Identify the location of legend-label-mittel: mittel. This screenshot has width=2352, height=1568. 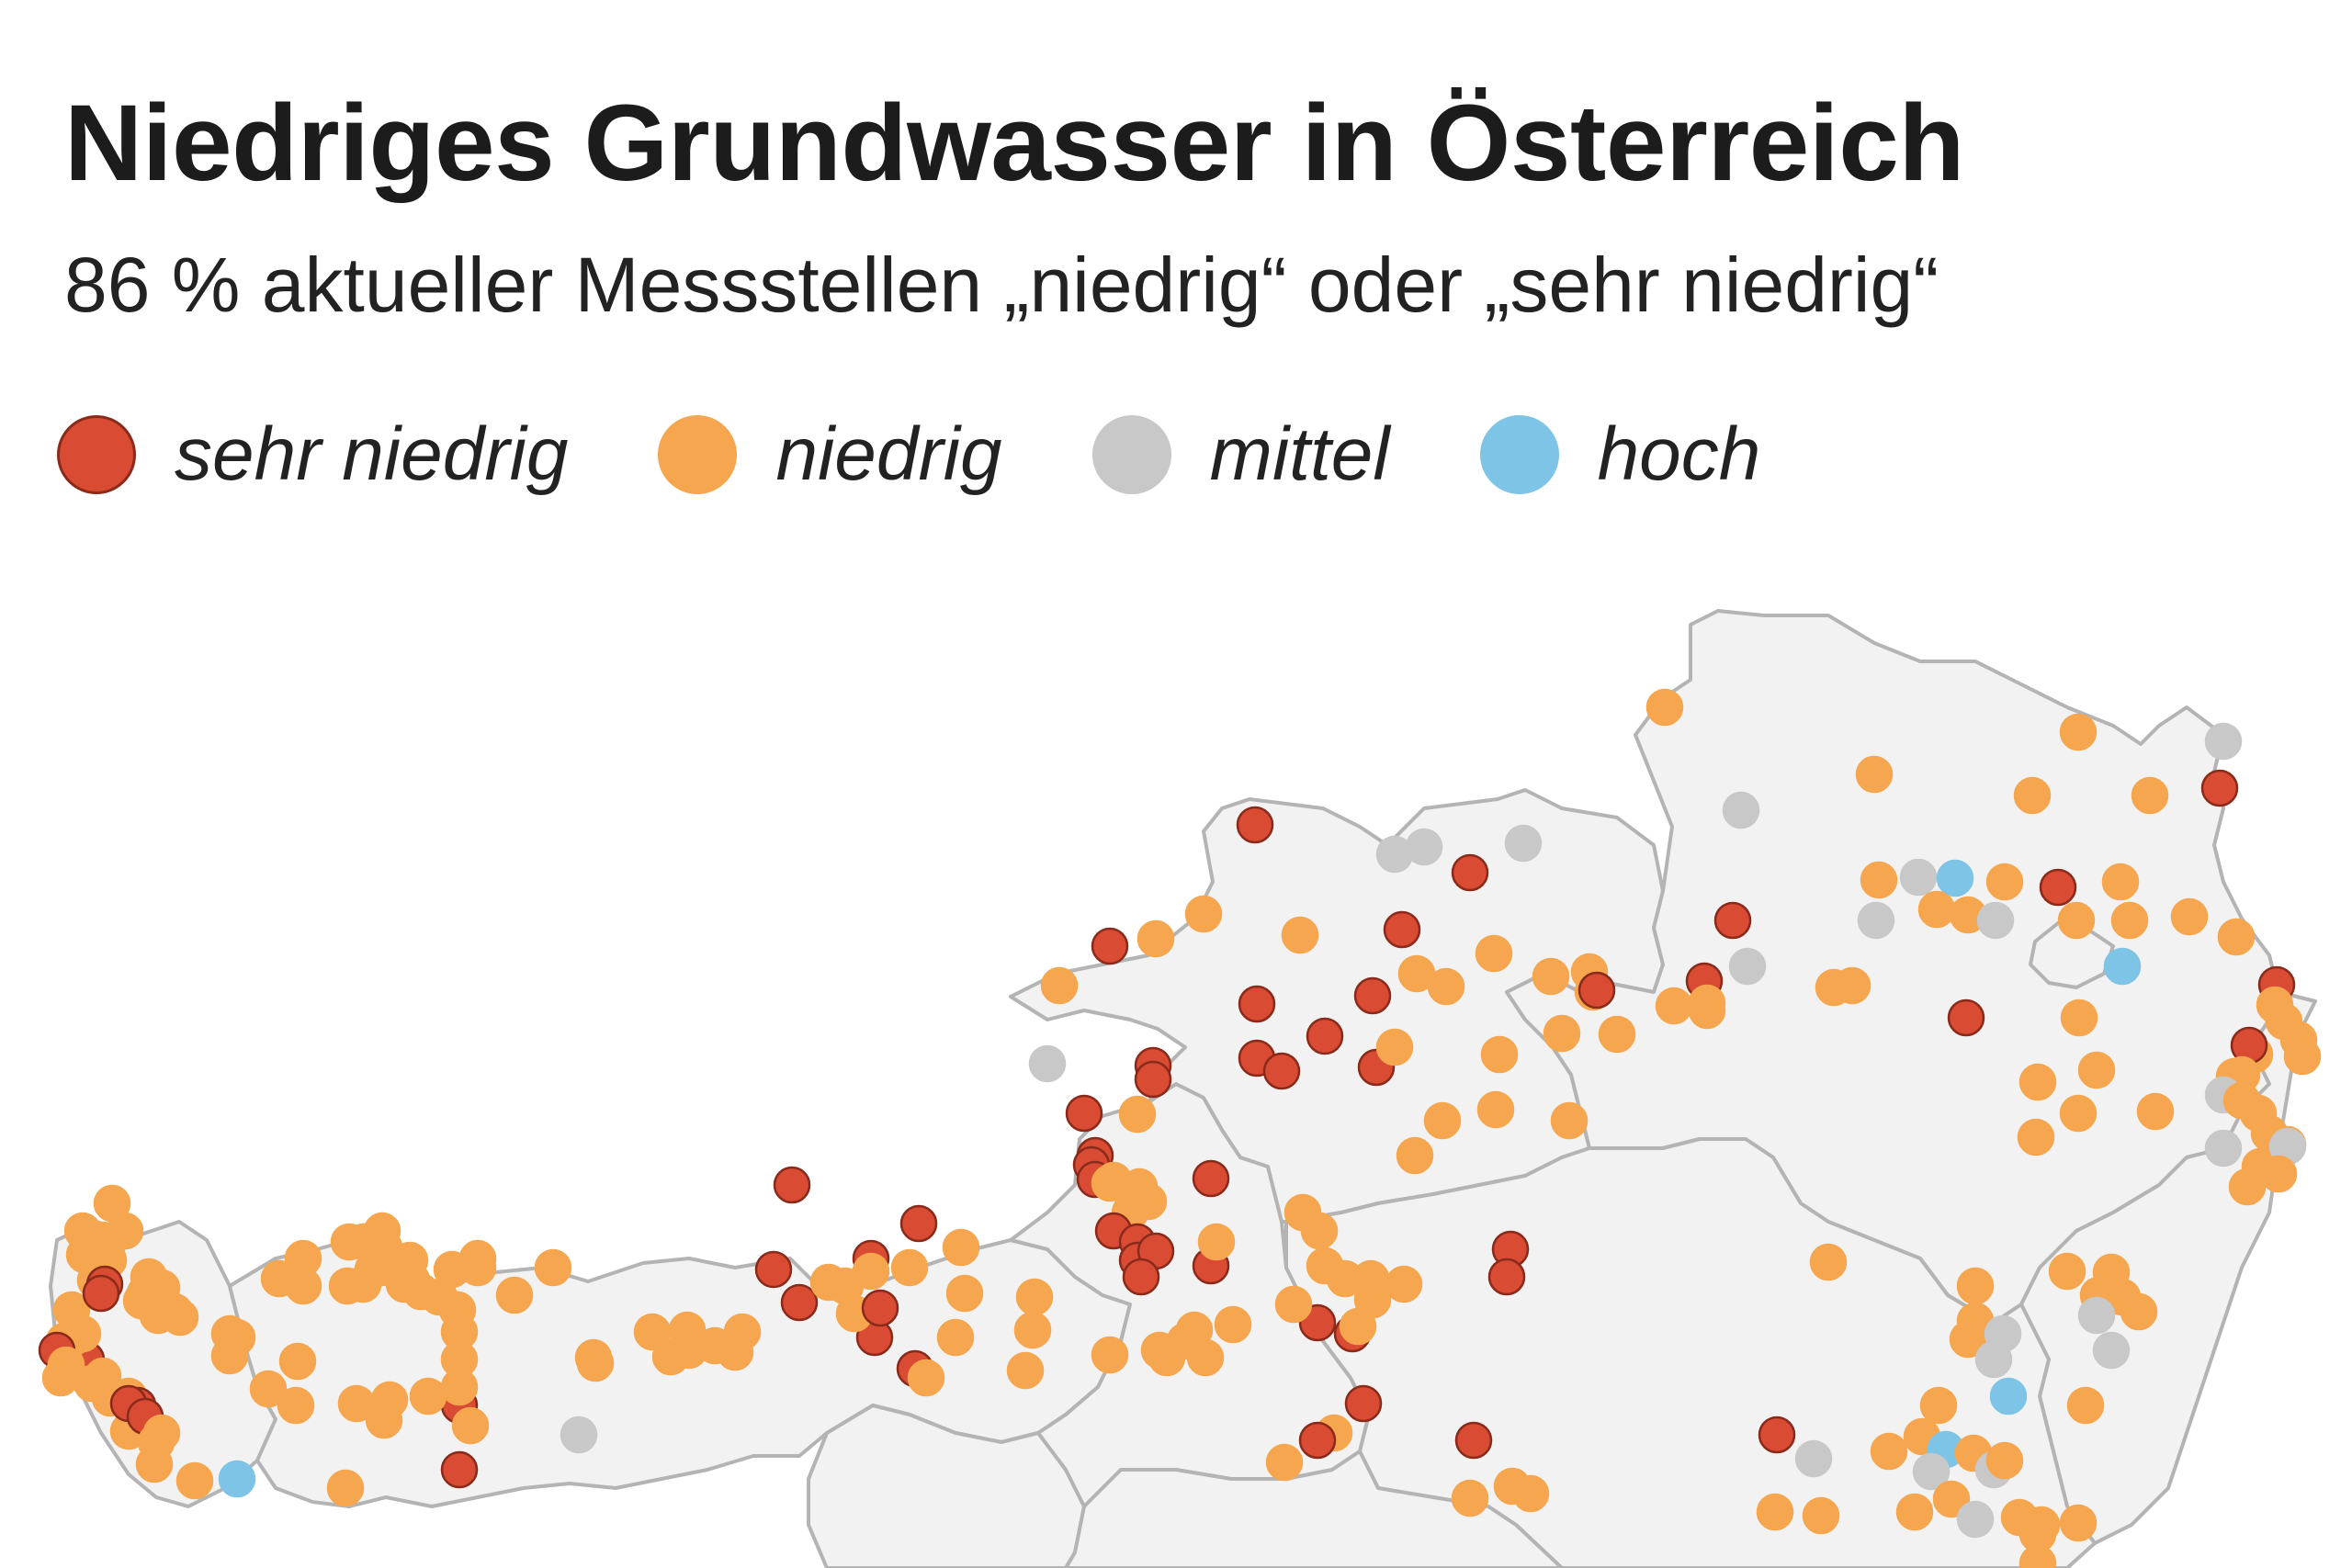
(1299, 454).